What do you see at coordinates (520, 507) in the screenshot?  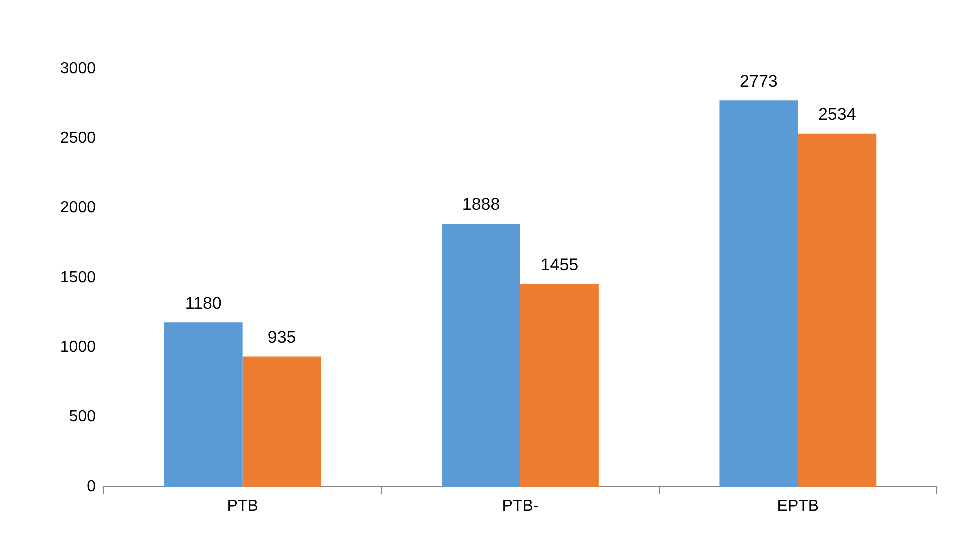 I see `x-tick-label: PTB-` at bounding box center [520, 507].